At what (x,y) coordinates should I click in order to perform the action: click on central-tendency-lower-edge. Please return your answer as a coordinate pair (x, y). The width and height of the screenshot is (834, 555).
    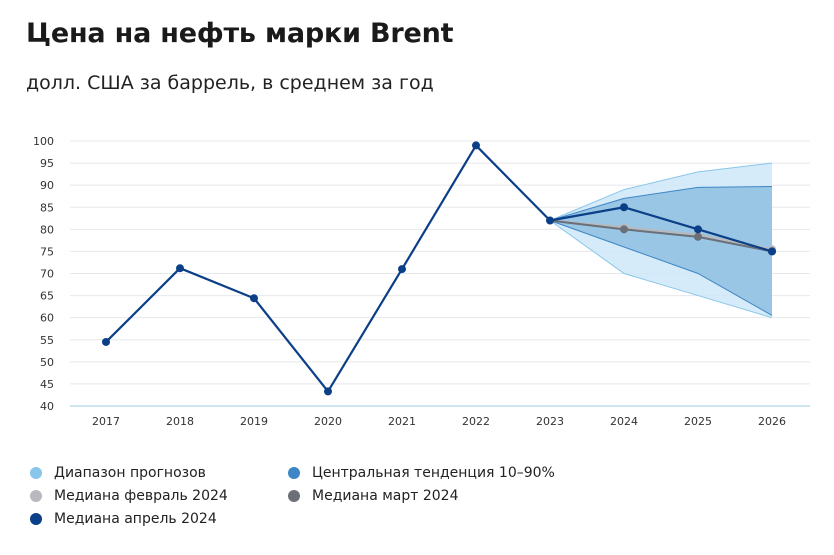
    Looking at the image, I should click on (661, 268).